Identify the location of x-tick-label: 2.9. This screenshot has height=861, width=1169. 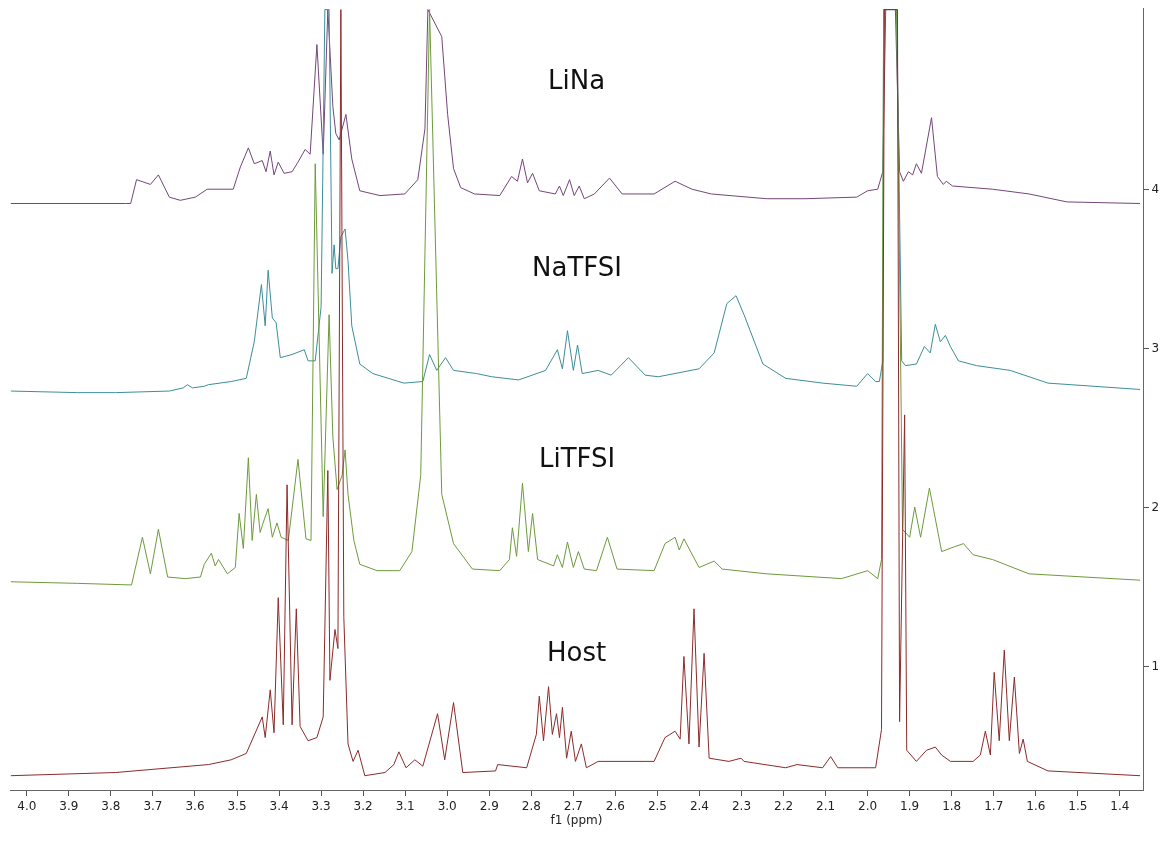
(489, 806).